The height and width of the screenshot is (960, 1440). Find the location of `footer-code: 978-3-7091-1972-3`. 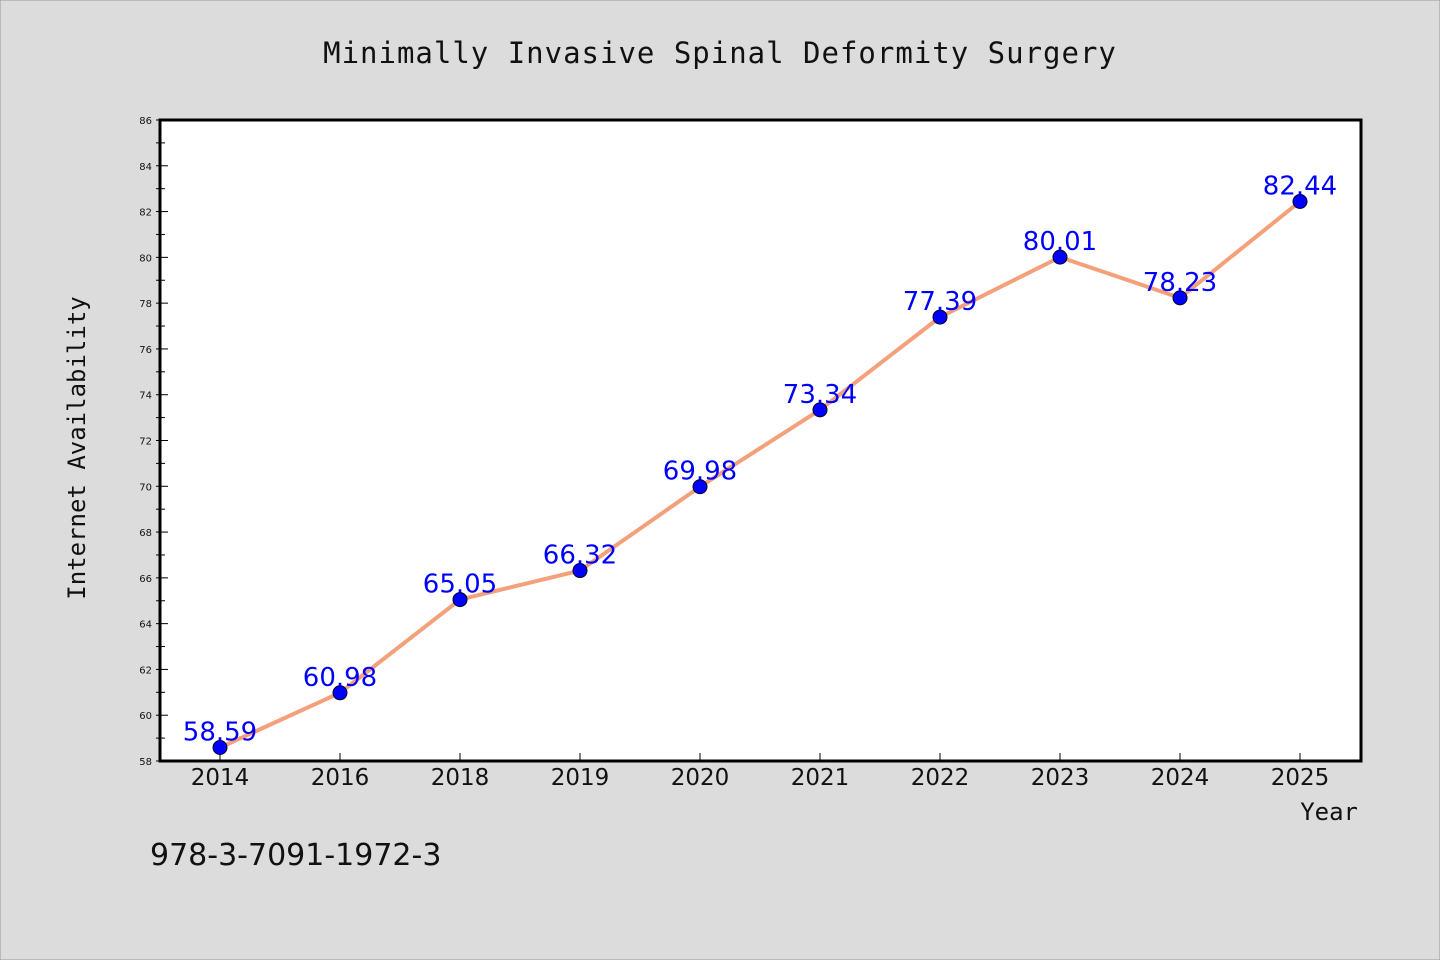

footer-code: 978-3-7091-1972-3 is located at coordinates (295, 855).